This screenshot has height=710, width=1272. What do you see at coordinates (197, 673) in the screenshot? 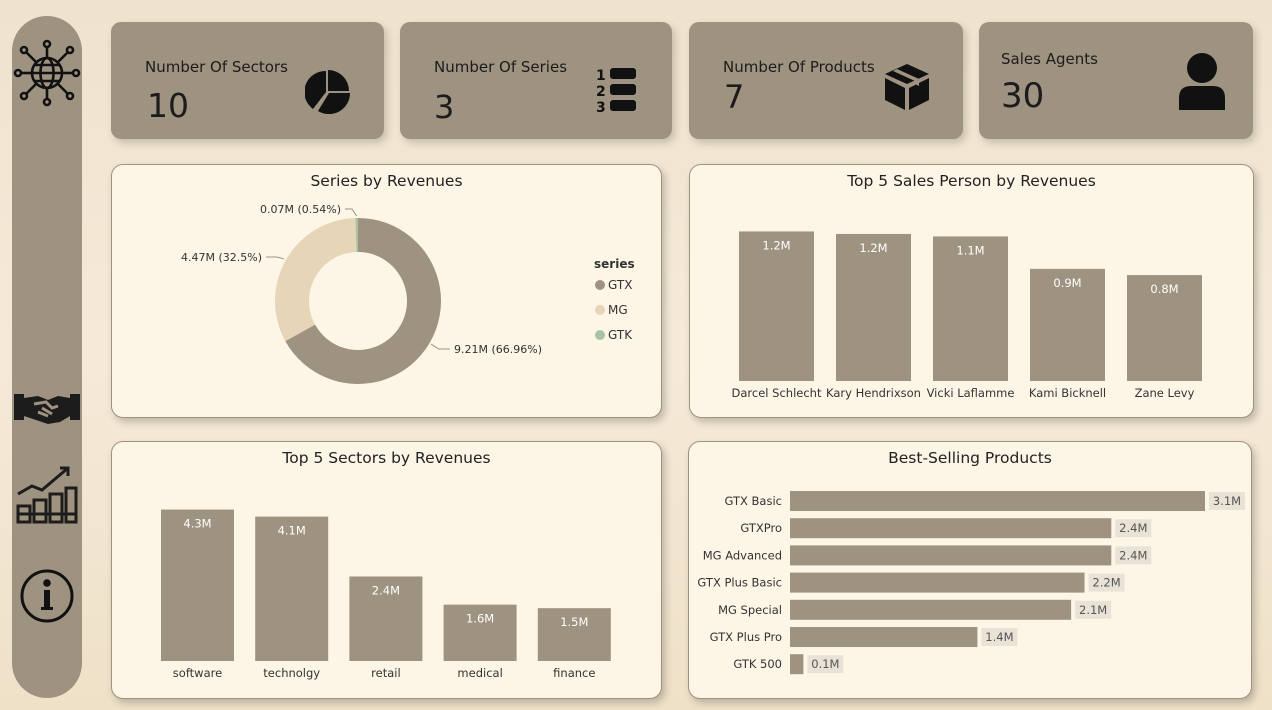
I see `category-label: software` at bounding box center [197, 673].